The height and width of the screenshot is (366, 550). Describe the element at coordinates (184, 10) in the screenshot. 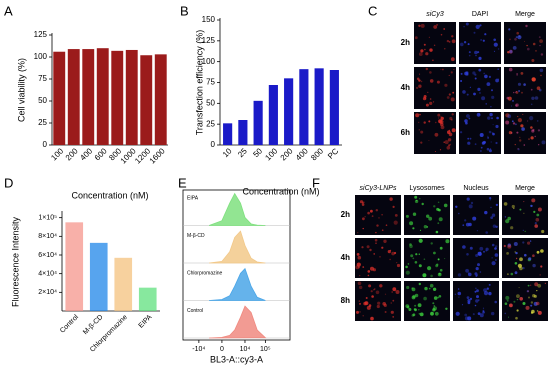

I see `panel-label: B` at that location.